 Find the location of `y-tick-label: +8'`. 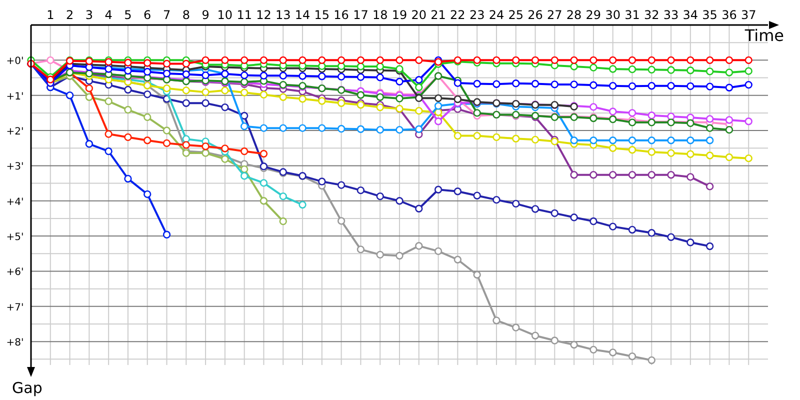

y-tick-label: +8' is located at coordinates (15, 343).